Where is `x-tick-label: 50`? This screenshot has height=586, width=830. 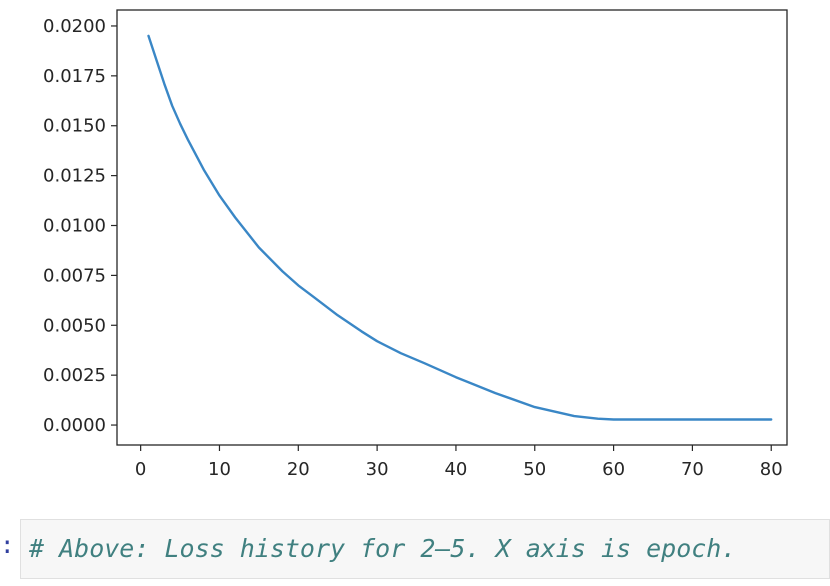 x-tick-label: 50 is located at coordinates (534, 469).